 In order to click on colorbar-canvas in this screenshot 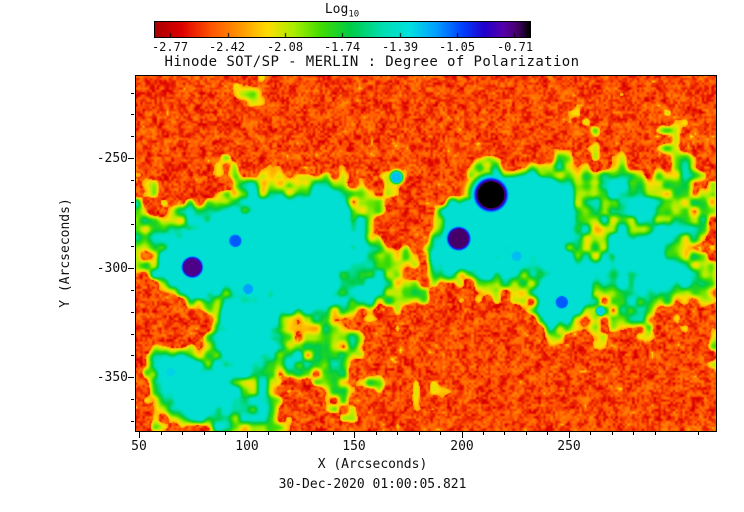, I will do `click(342, 29)`.